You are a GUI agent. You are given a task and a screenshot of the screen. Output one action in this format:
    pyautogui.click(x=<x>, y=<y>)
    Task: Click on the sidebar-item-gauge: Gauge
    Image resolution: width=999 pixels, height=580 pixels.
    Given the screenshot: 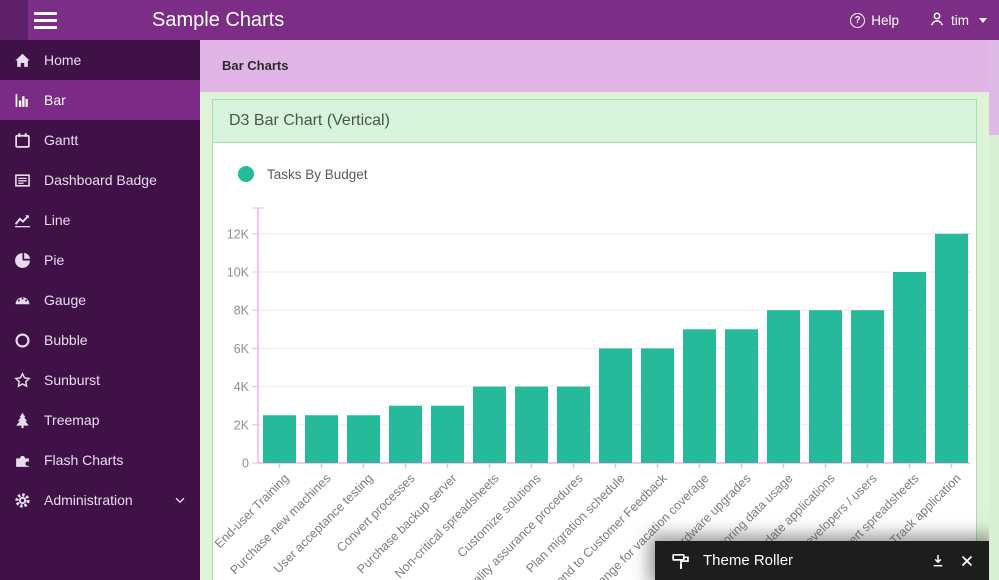 What is the action you would take?
    pyautogui.click(x=100, y=300)
    